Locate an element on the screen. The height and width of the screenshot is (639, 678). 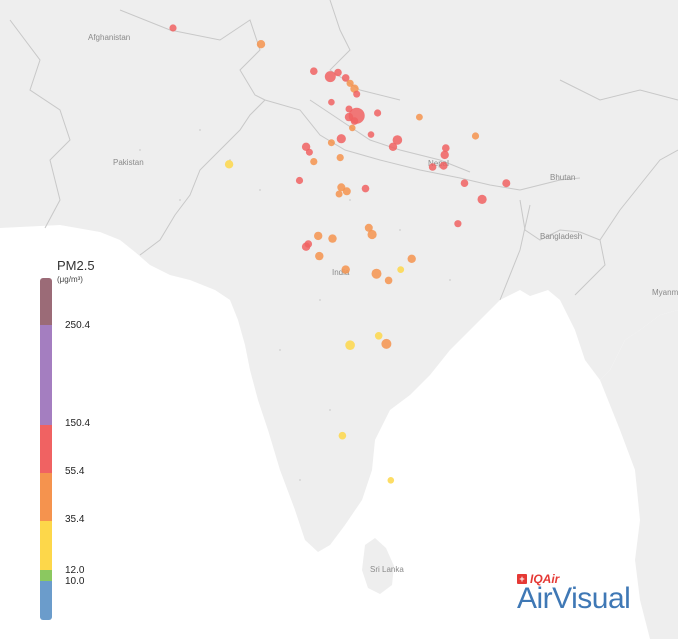
legend-tick: 10.0 is located at coordinates (75, 581).